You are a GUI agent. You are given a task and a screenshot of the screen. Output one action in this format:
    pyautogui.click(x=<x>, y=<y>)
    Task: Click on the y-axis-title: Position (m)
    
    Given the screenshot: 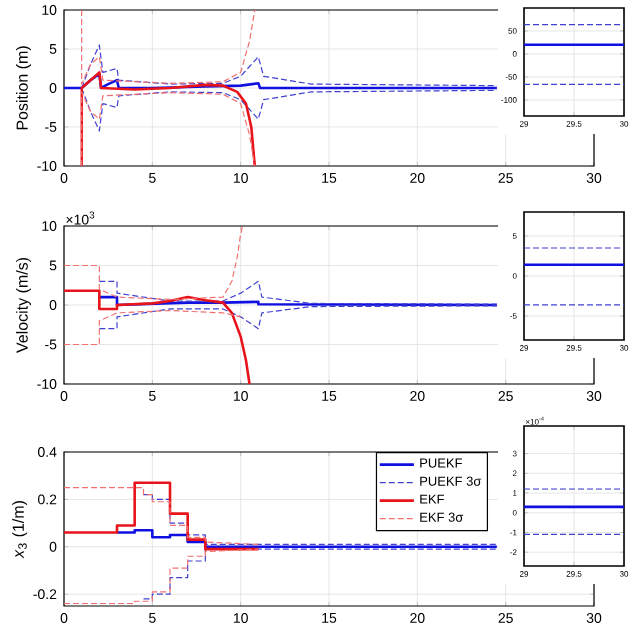 What is the action you would take?
    pyautogui.click(x=23, y=88)
    